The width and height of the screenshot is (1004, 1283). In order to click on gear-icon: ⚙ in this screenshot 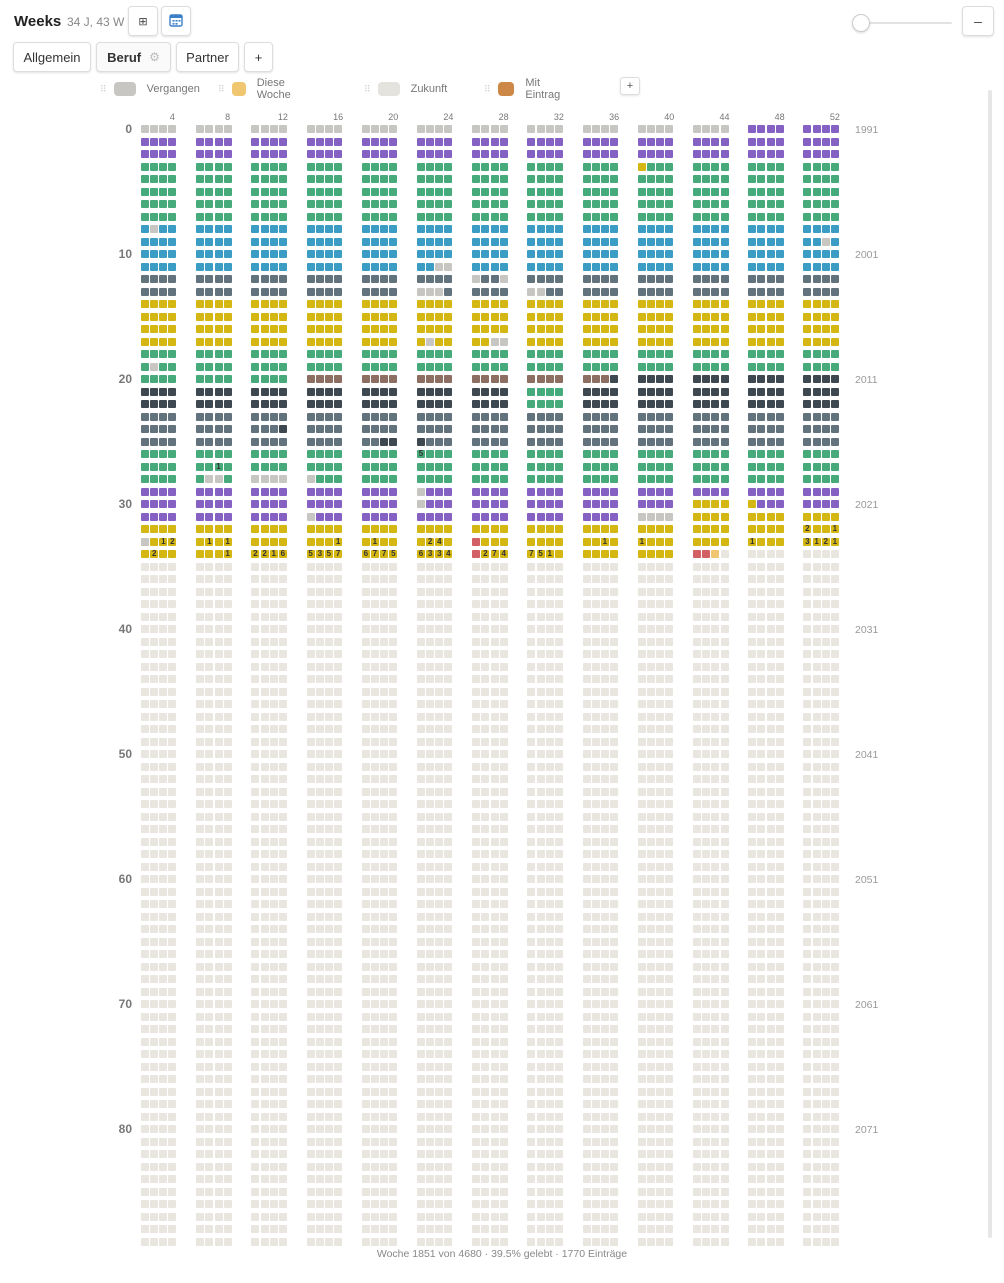, I will do `click(154, 57)`.